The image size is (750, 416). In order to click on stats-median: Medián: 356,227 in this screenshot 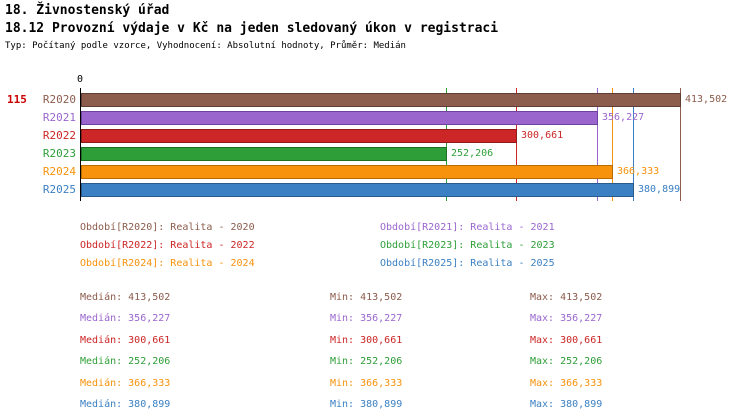, I will do `click(125, 318)`.